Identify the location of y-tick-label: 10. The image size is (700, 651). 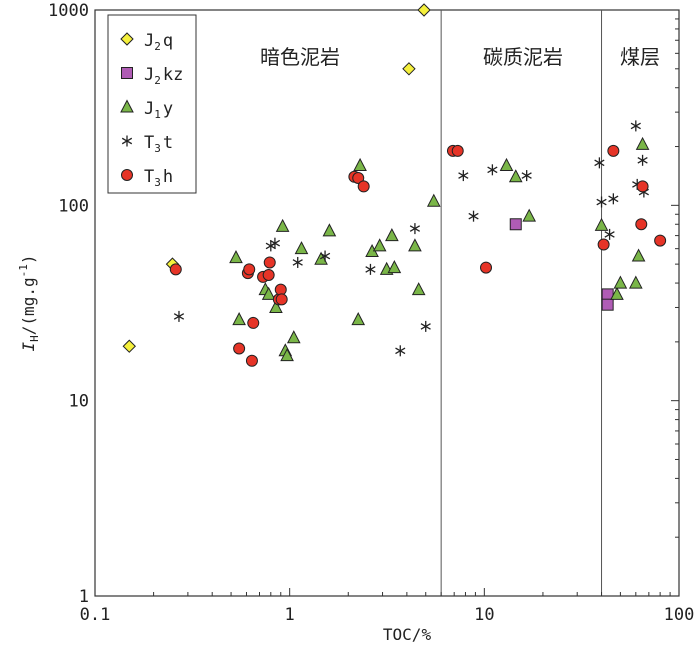
(79, 402).